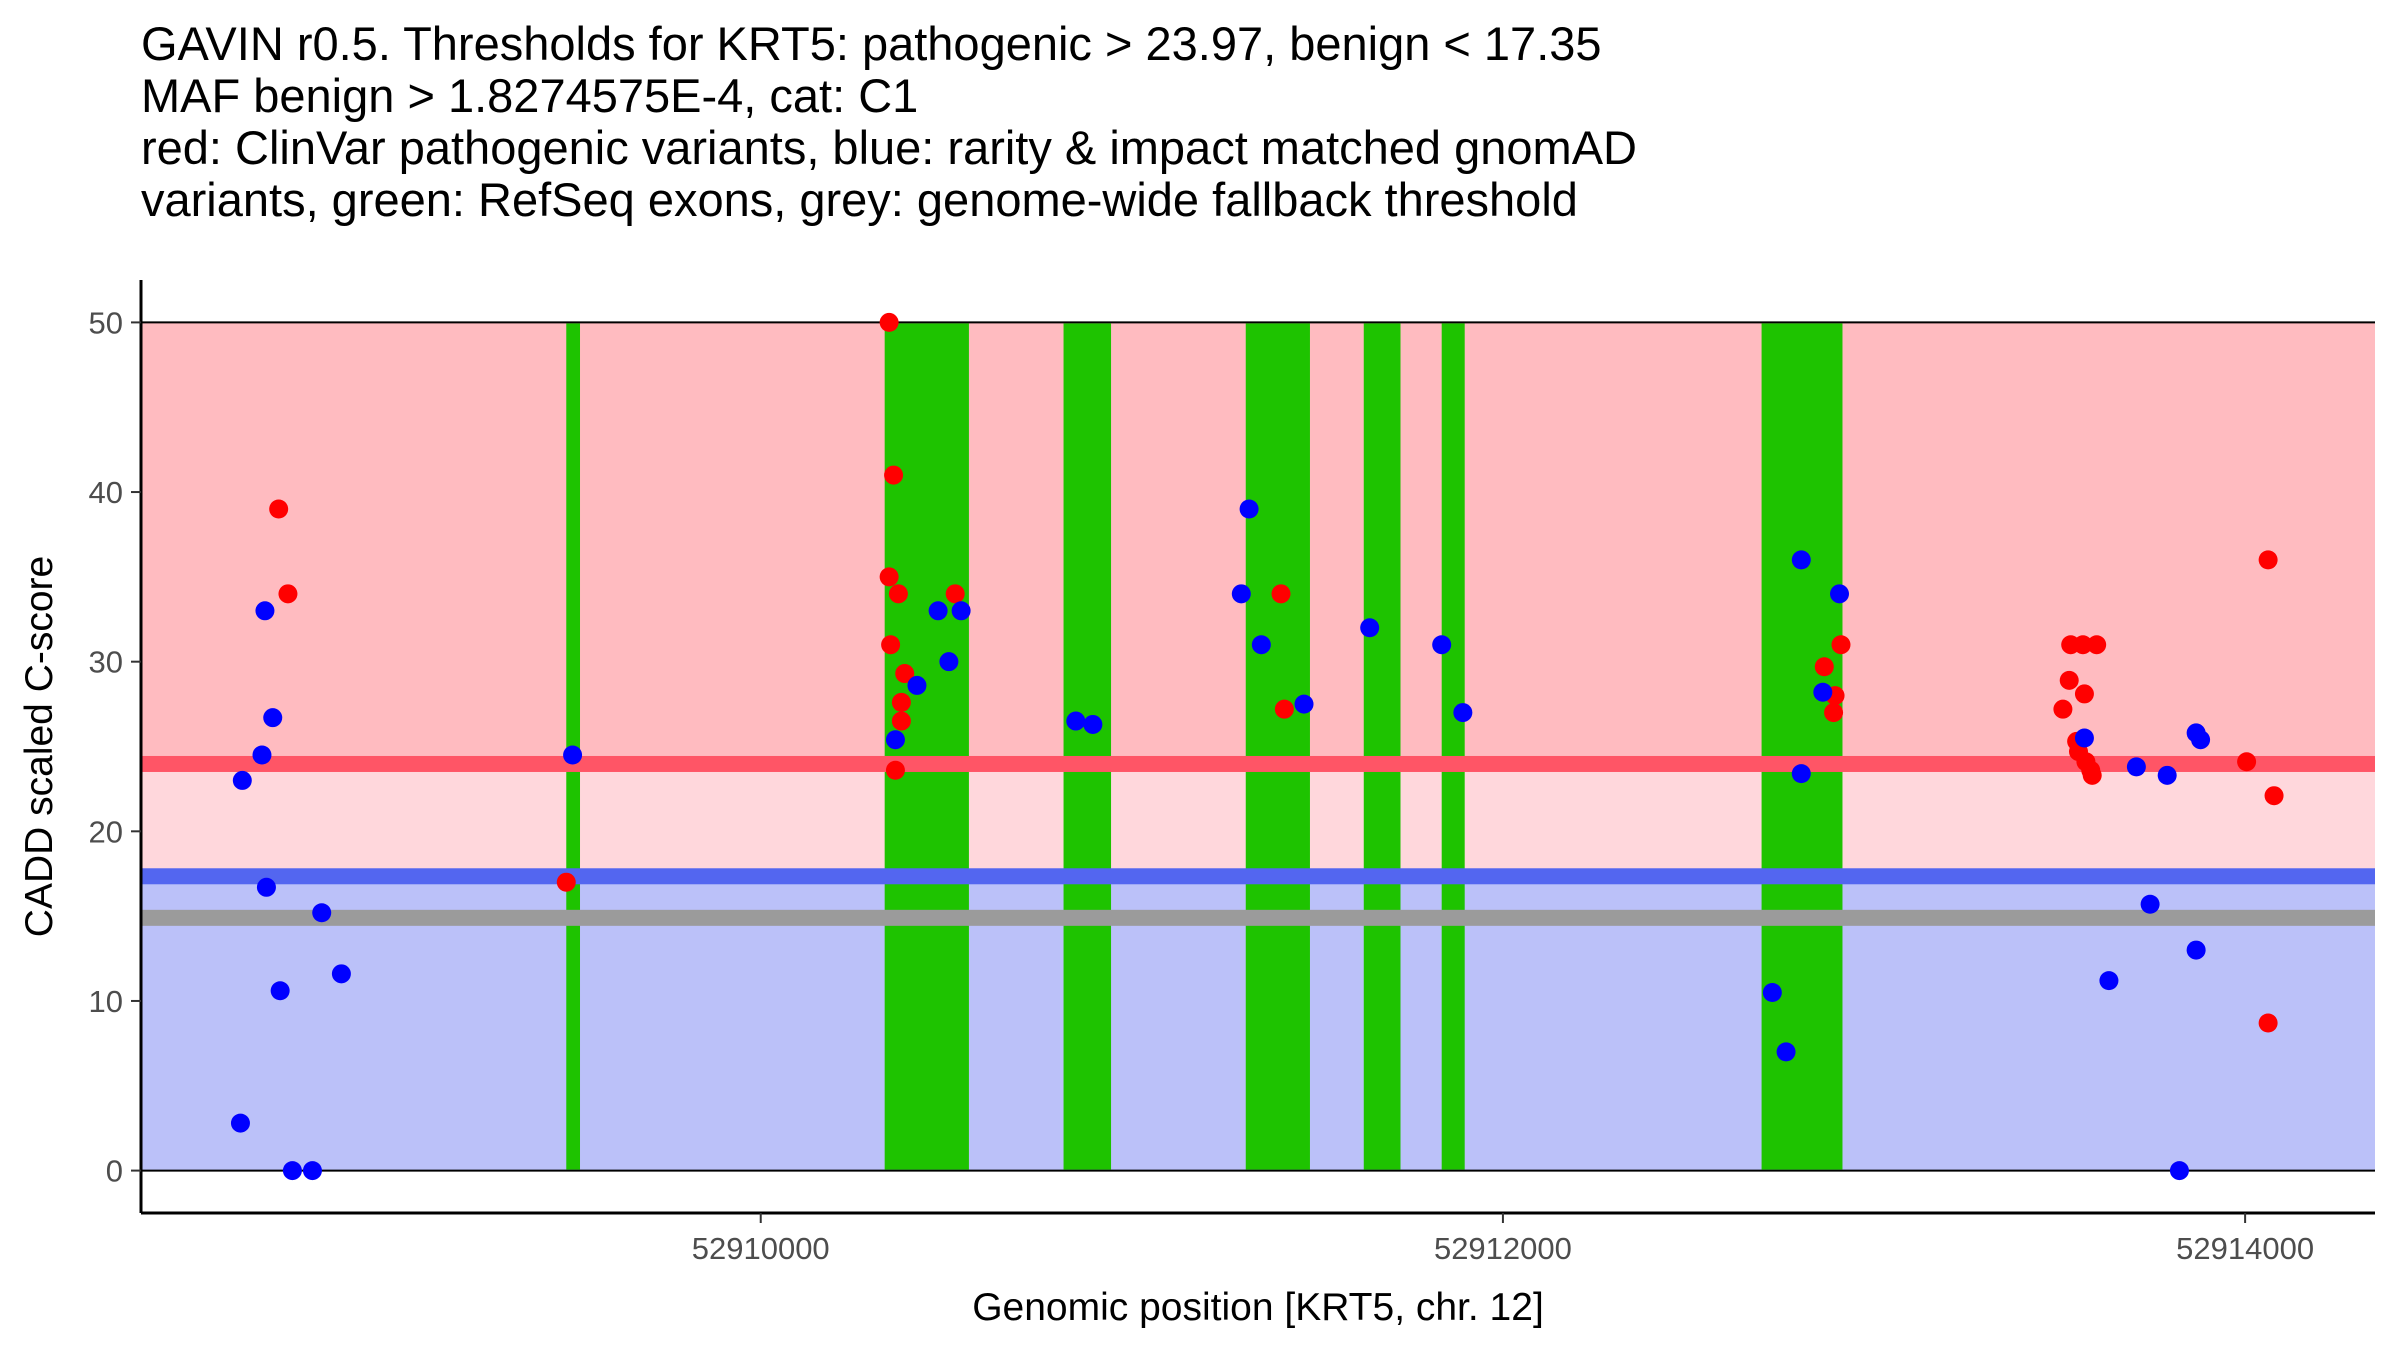 The image size is (2400, 1350). Describe the element at coordinates (761, 1248) in the screenshot. I see `x-tick-label: 52910000` at that location.